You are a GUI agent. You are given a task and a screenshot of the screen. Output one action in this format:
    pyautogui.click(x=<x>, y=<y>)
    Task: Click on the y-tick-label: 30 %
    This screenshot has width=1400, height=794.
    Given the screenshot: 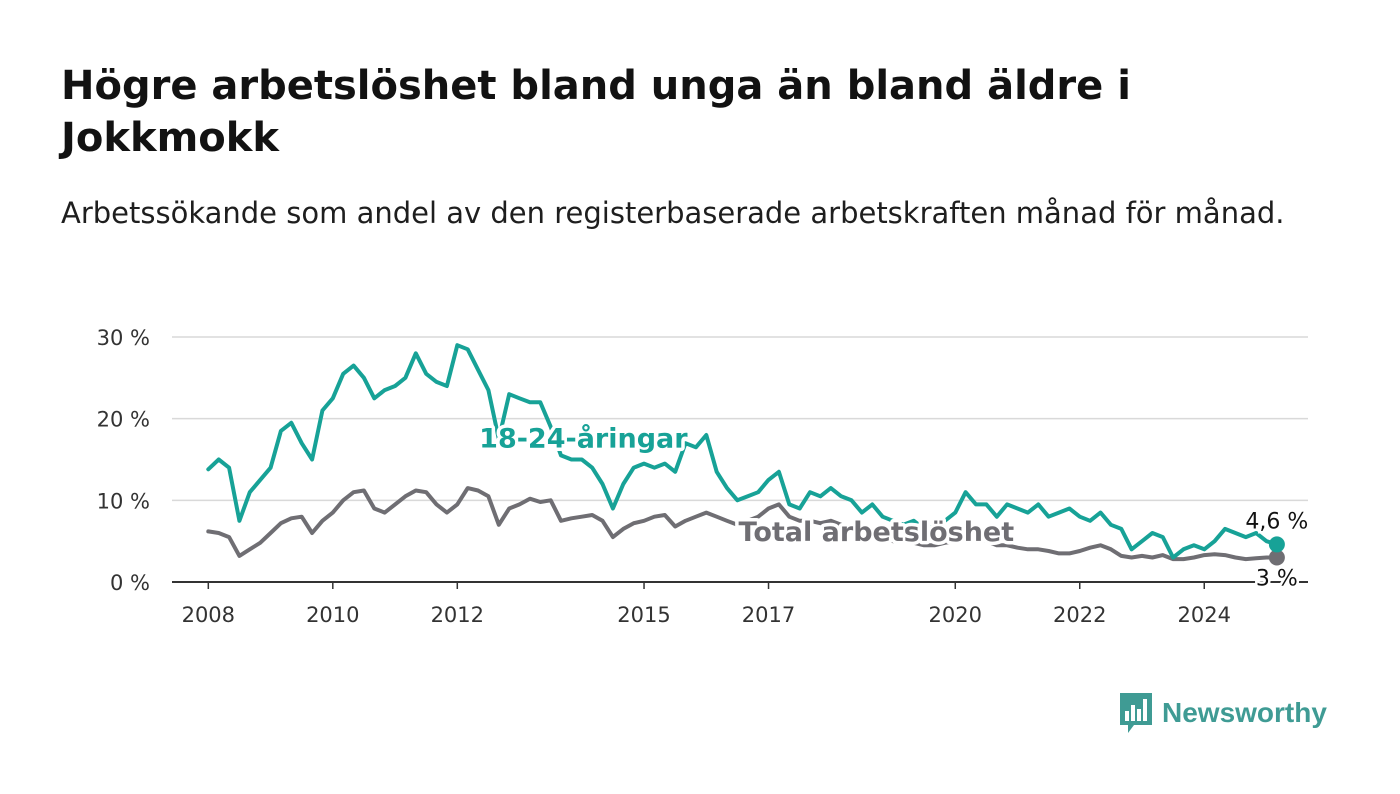 What is the action you would take?
    pyautogui.click(x=123, y=338)
    